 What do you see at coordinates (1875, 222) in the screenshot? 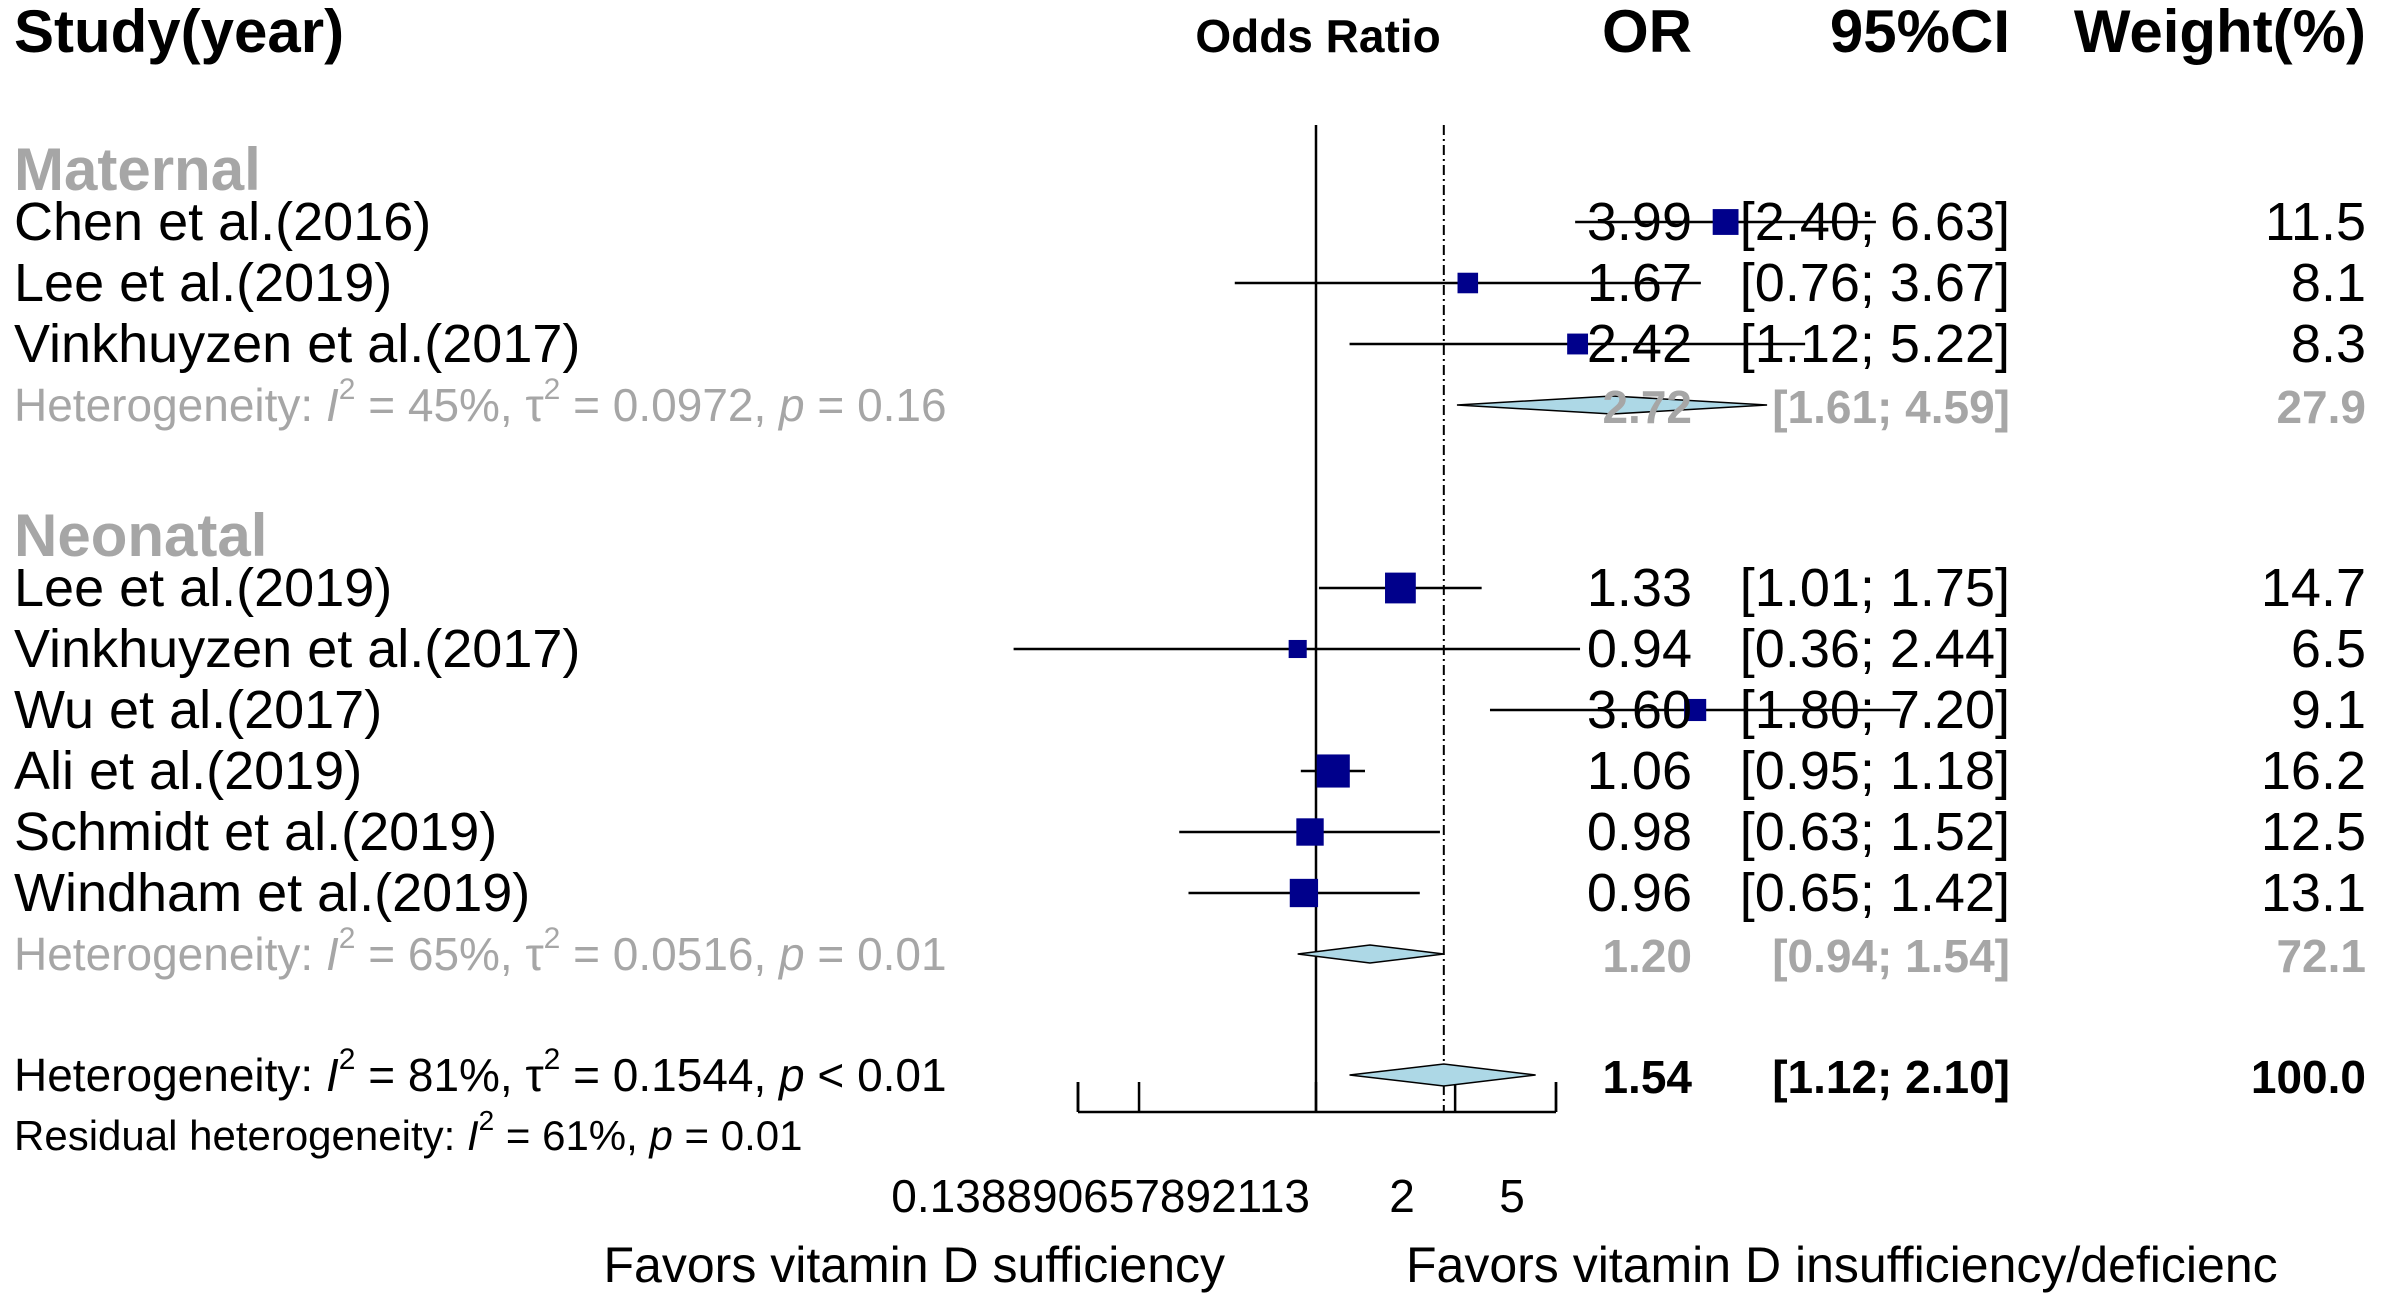
I see `study-ci-value: [2.40; 6.63]` at bounding box center [1875, 222].